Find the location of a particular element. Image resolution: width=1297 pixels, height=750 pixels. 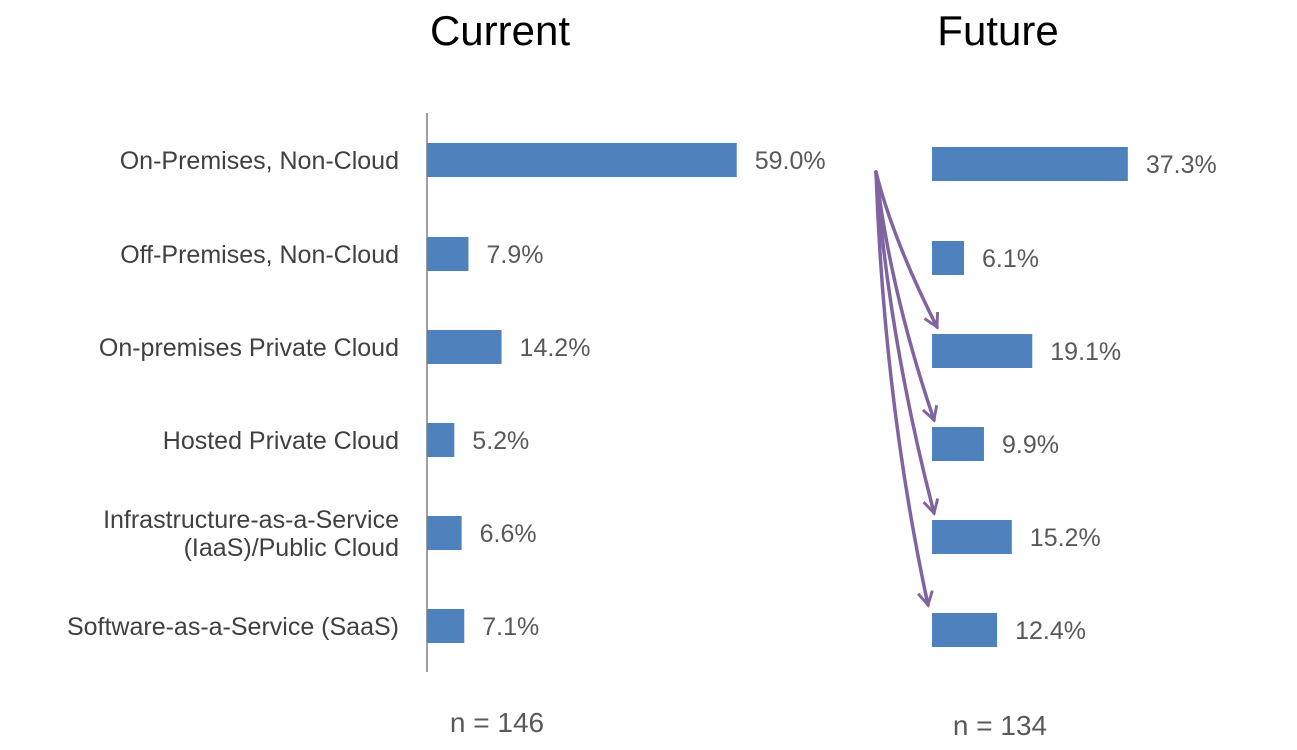

data-label: 5.2% is located at coordinates (500, 441).